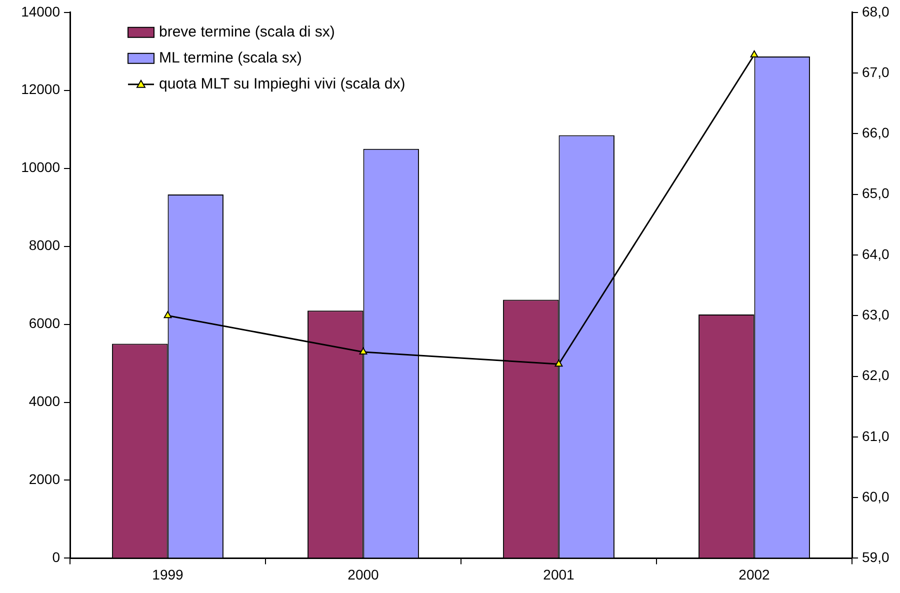 Image resolution: width=900 pixels, height=593 pixels. Describe the element at coordinates (230, 58) in the screenshot. I see `legend-label: ML termine (scala sx)` at that location.